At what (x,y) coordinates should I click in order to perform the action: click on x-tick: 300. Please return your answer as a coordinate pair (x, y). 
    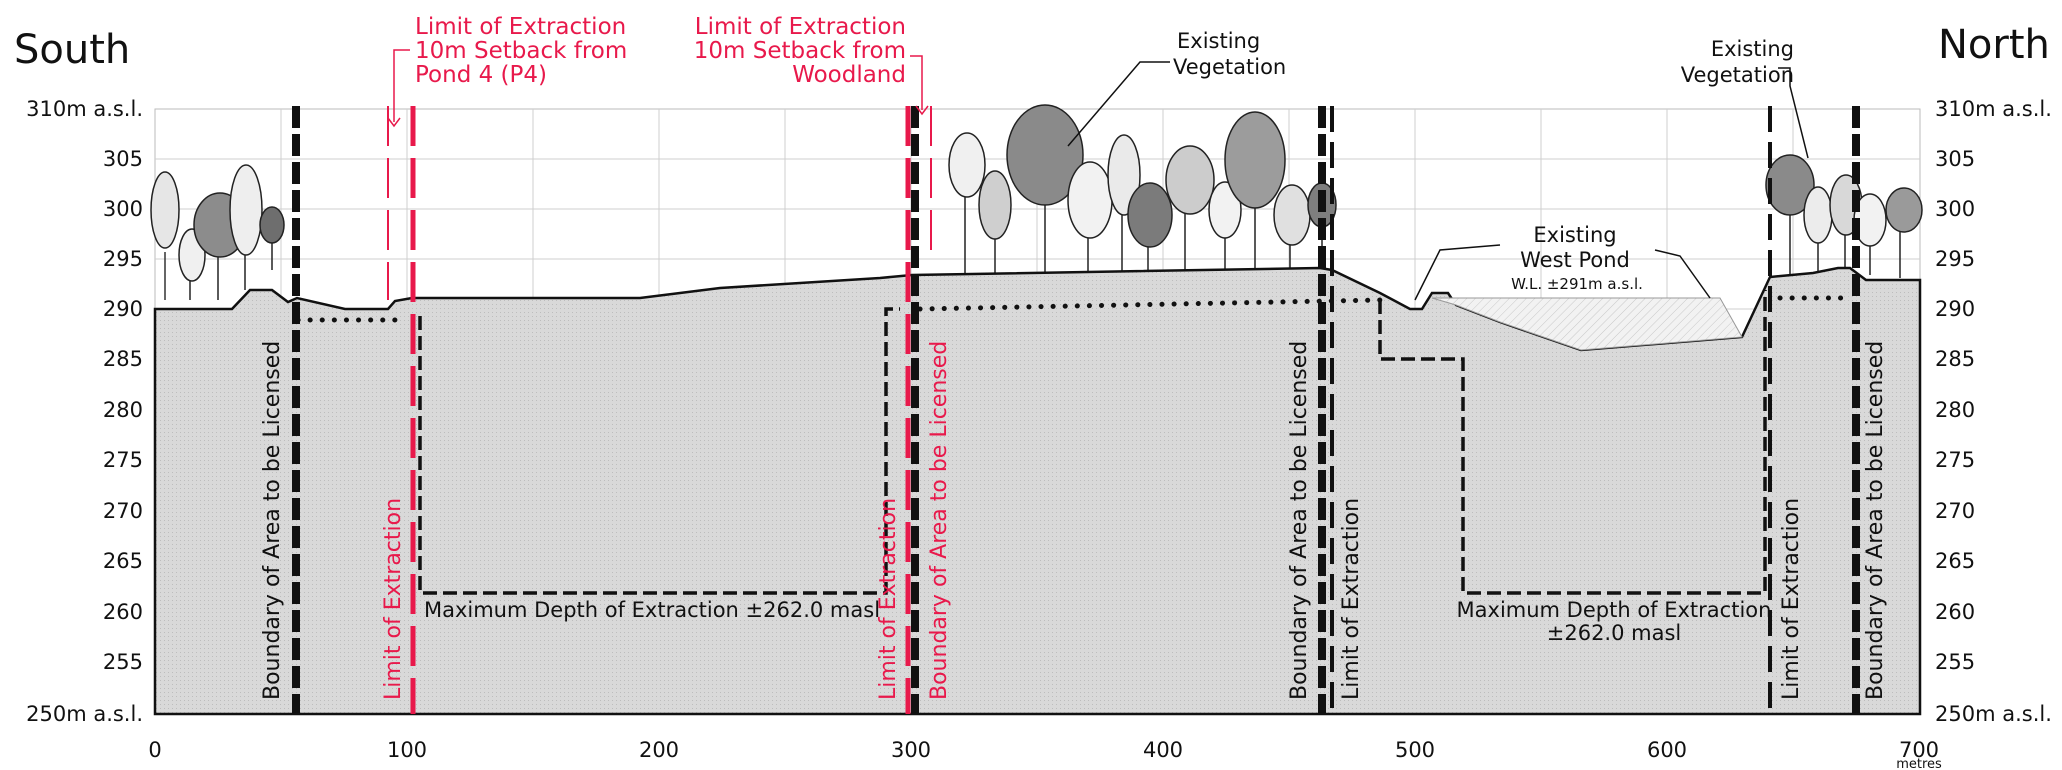
    Looking at the image, I should click on (911, 750).